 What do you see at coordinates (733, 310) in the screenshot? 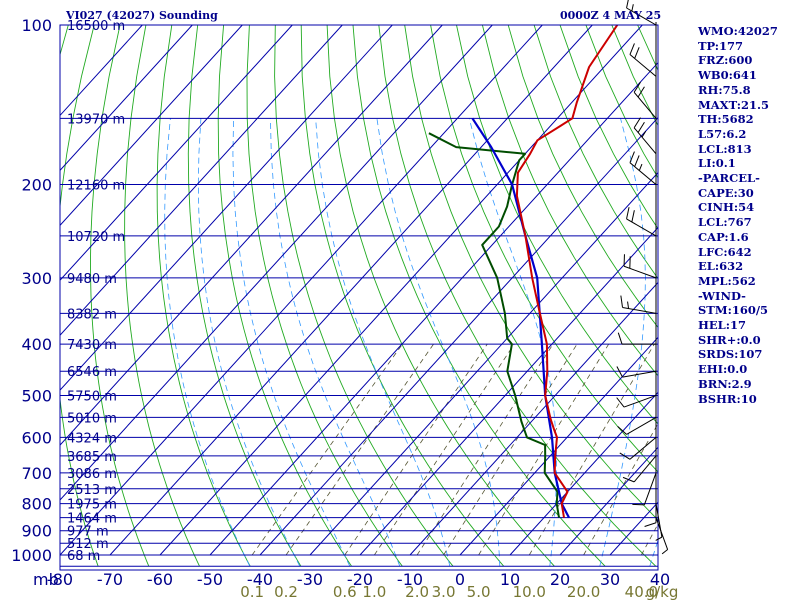
I see `stat-line: STM:160/5` at bounding box center [733, 310].